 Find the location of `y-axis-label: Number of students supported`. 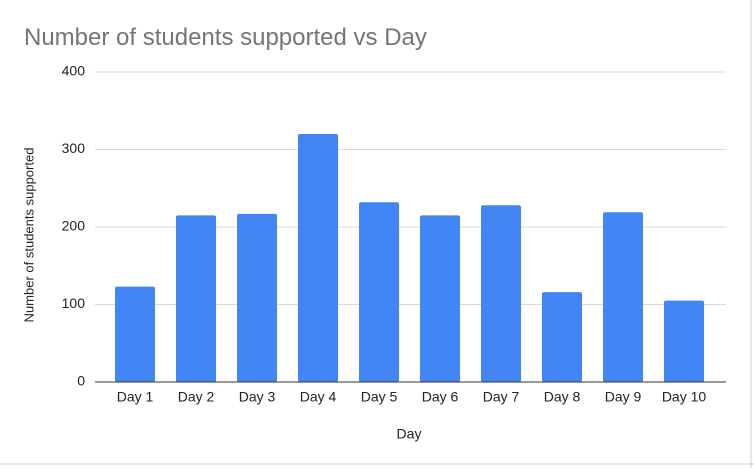

y-axis-label: Number of students supported is located at coordinates (28, 235).